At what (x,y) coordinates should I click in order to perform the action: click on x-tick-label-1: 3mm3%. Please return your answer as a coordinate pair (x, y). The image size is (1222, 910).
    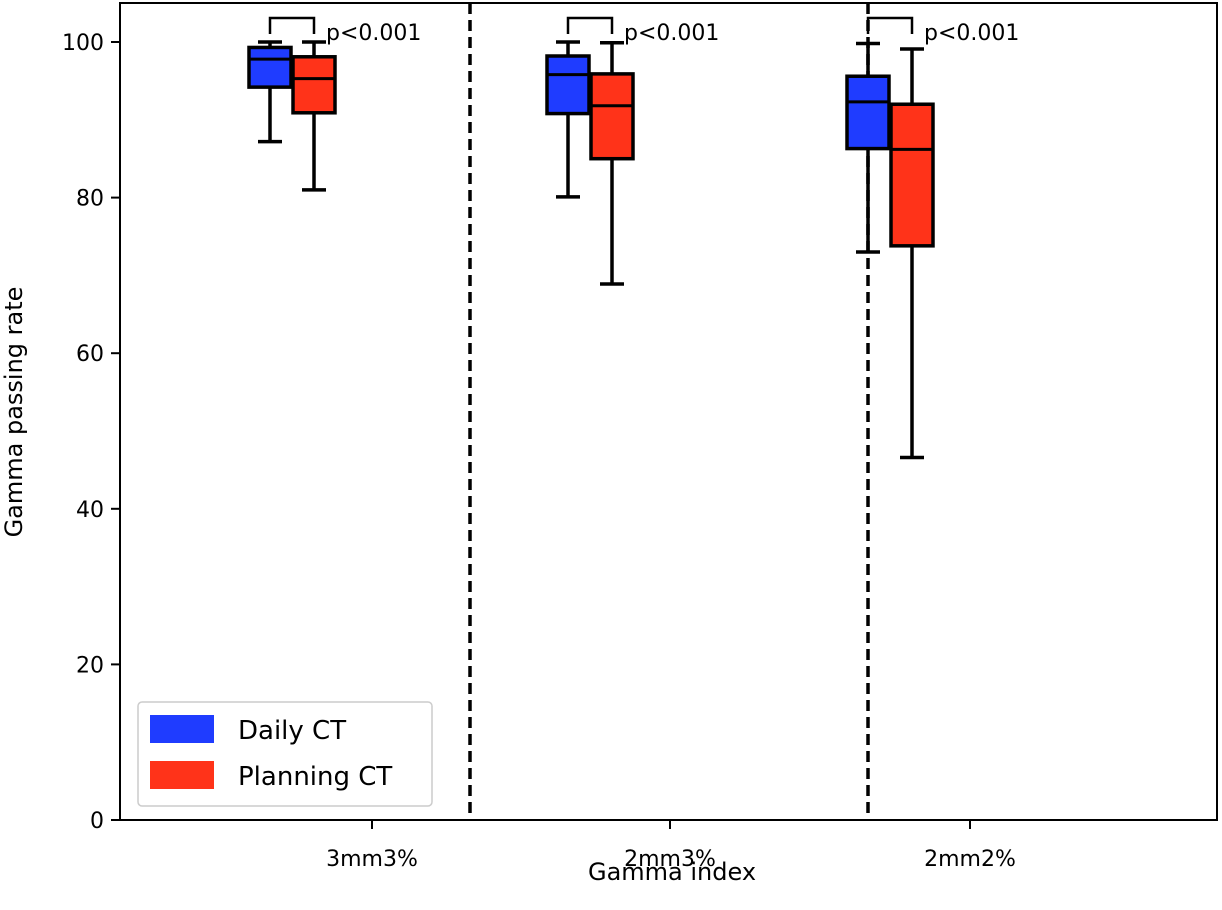
    Looking at the image, I should click on (372, 859).